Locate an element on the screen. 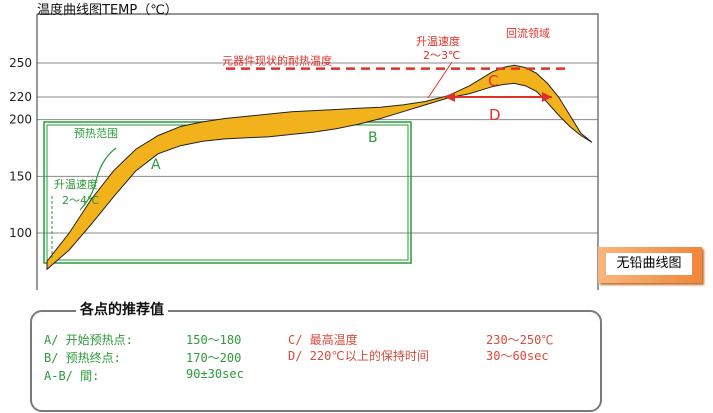 Image resolution: width=713 pixels, height=413 pixels. rec-value-a: 150～180 is located at coordinates (214, 340).